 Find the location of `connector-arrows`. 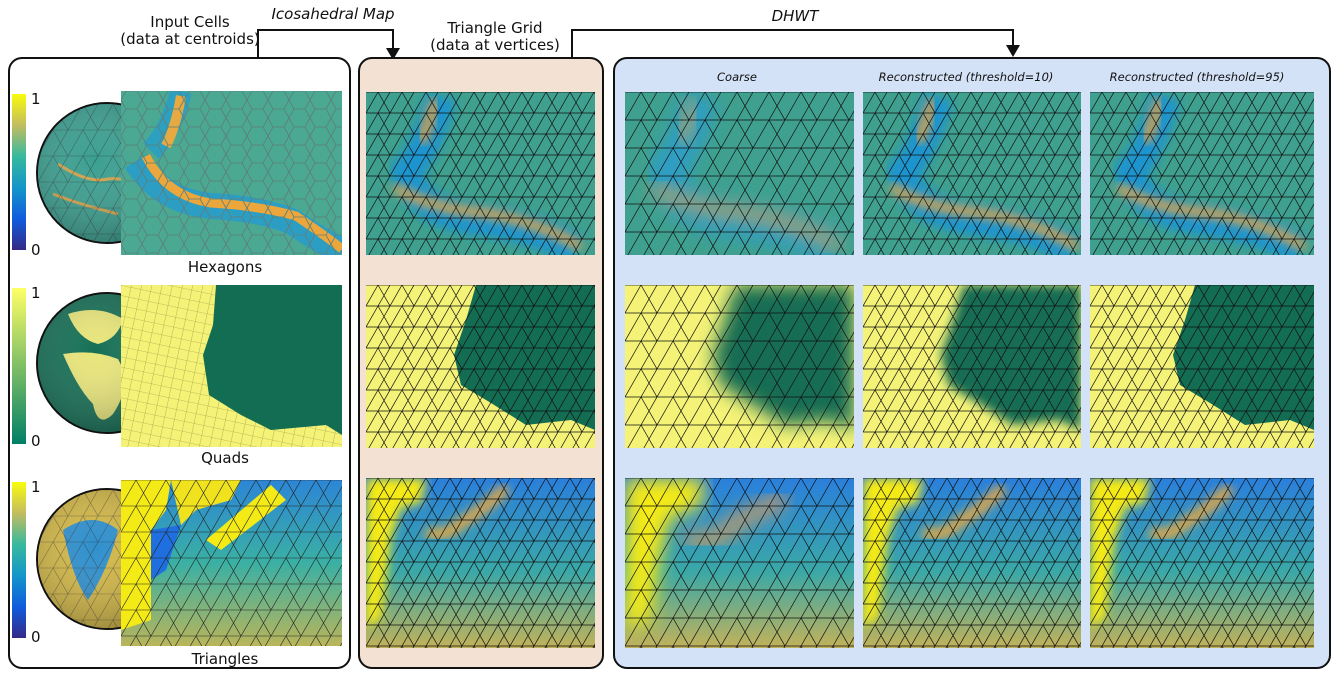

connector-arrows is located at coordinates (638, 44).